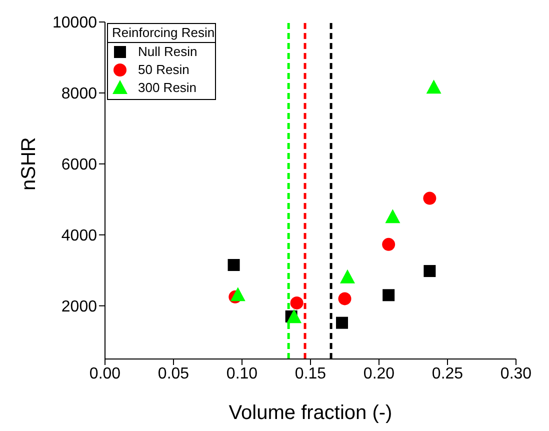 This screenshot has width=549, height=431. What do you see at coordinates (79, 236) in the screenshot?
I see `y-tick-label: 4000` at bounding box center [79, 236].